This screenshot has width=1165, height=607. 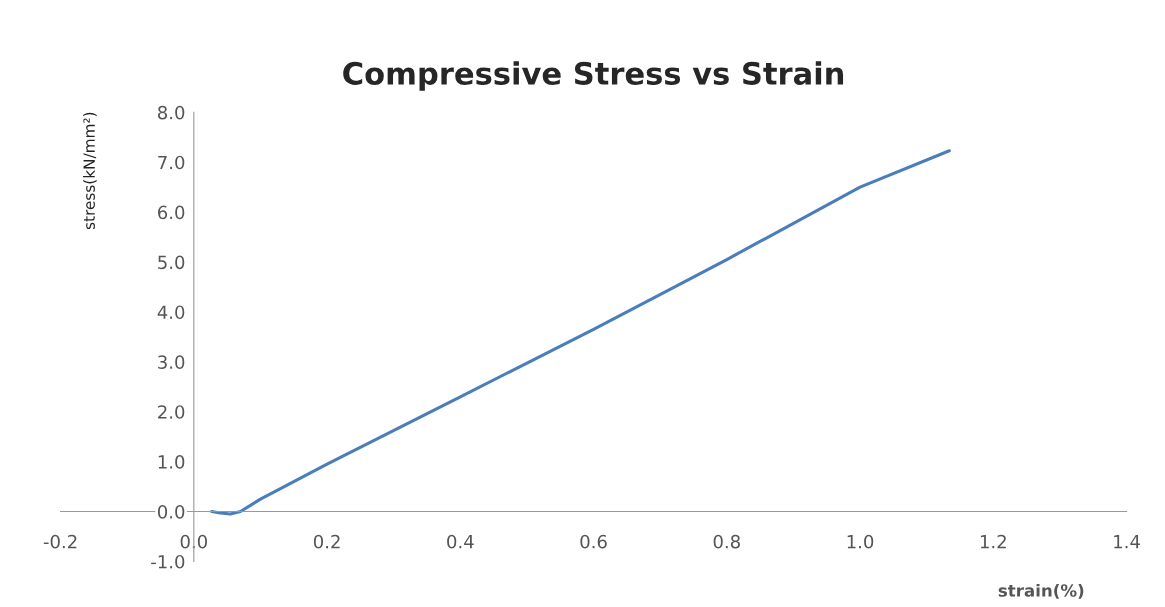 What do you see at coordinates (171, 262) in the screenshot?
I see `y-tick-label: 5.0` at bounding box center [171, 262].